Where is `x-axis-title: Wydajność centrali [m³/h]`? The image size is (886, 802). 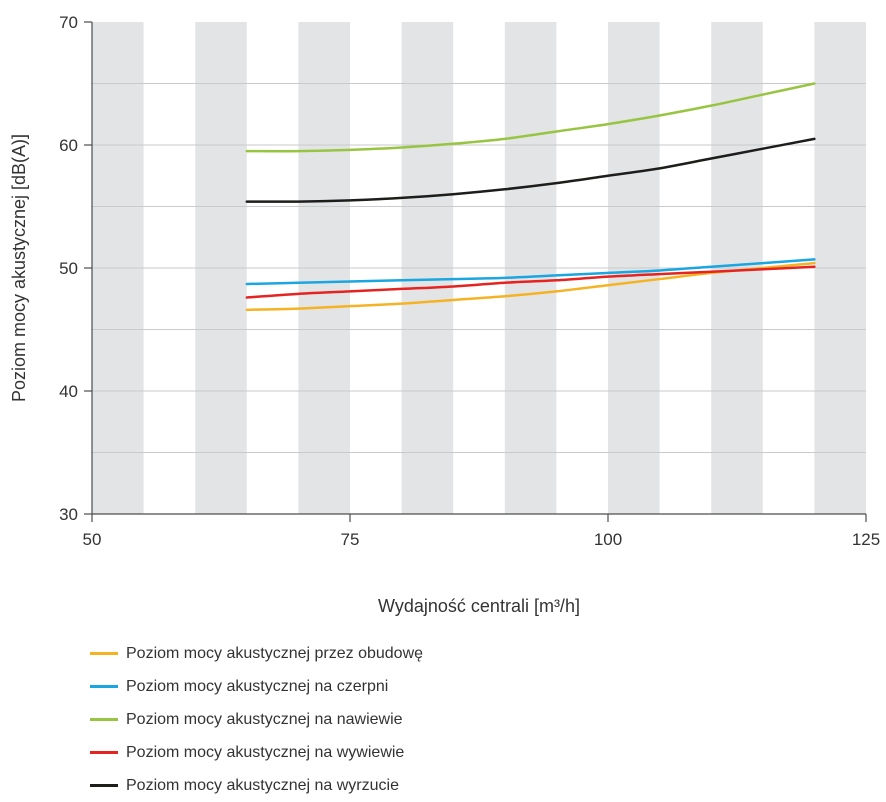
x-axis-title: Wydajność centrali [m³/h] is located at coordinates (479, 606).